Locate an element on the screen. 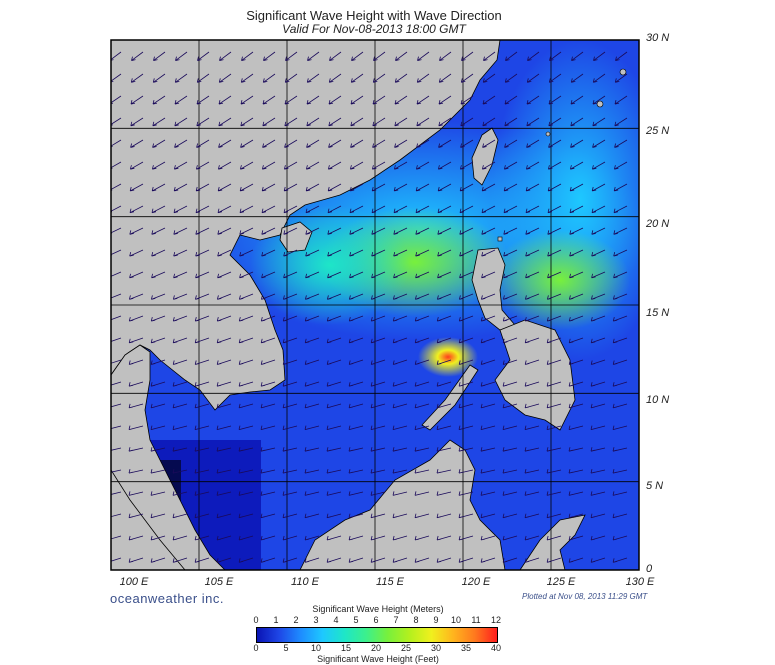 This screenshot has height=665, width=775. meters-tick: 7 is located at coordinates (396, 620).